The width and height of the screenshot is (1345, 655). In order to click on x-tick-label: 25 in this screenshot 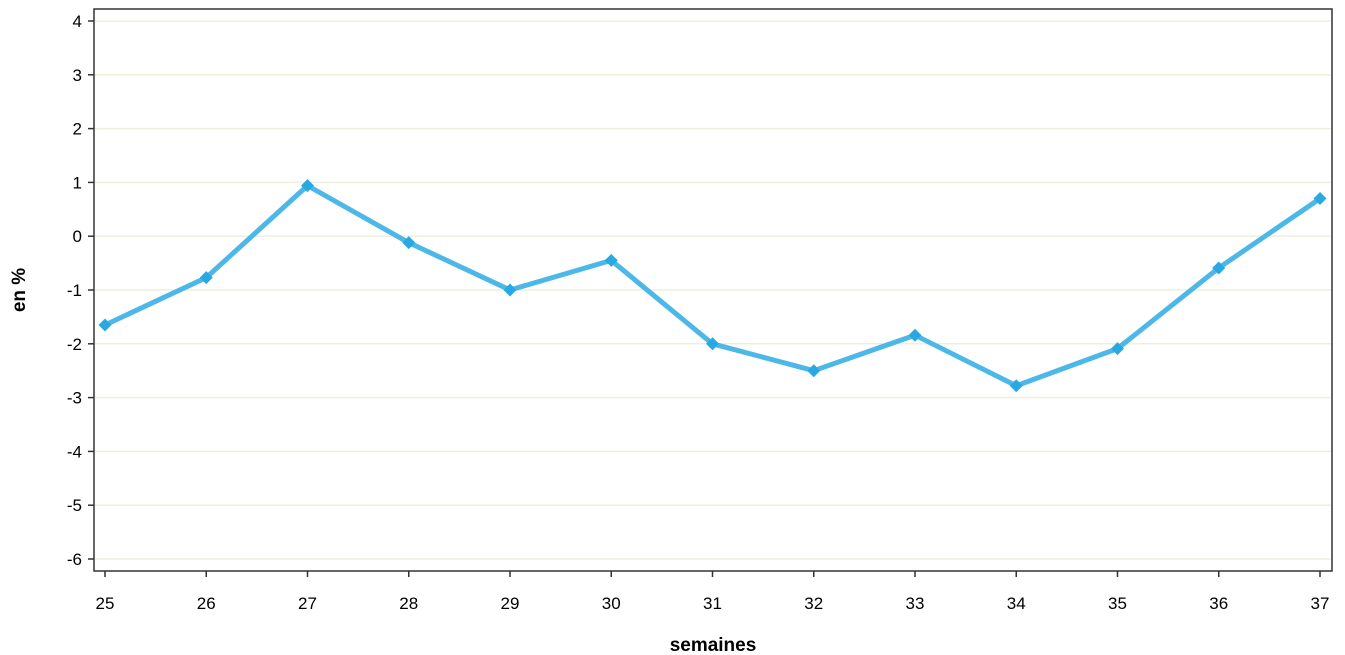, I will do `click(105, 603)`.